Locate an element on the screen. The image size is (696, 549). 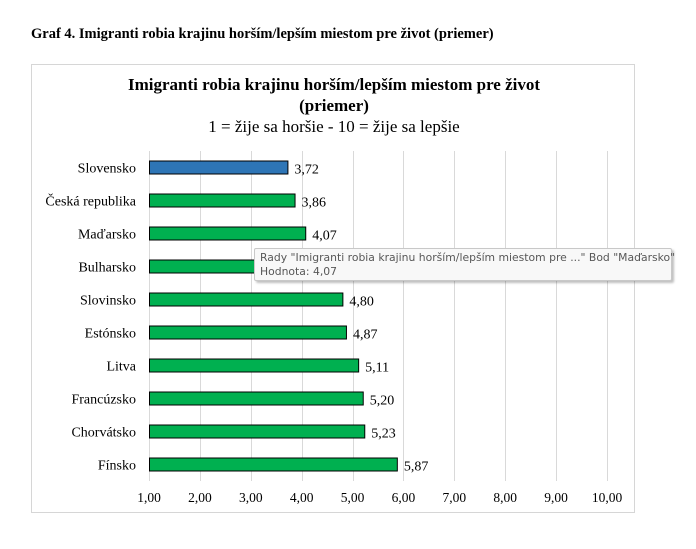
category-label: Slovinsko is located at coordinates (108, 301).